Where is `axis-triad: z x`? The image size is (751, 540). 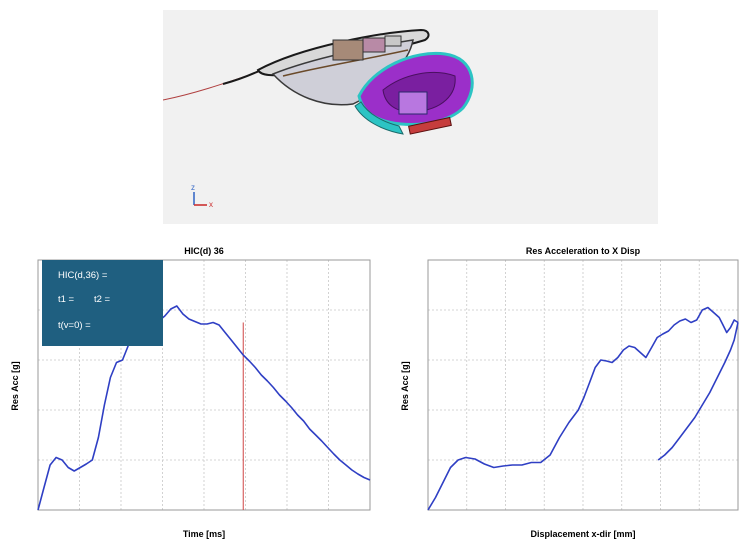
axis-triad: z x is located at coordinates (202, 196).